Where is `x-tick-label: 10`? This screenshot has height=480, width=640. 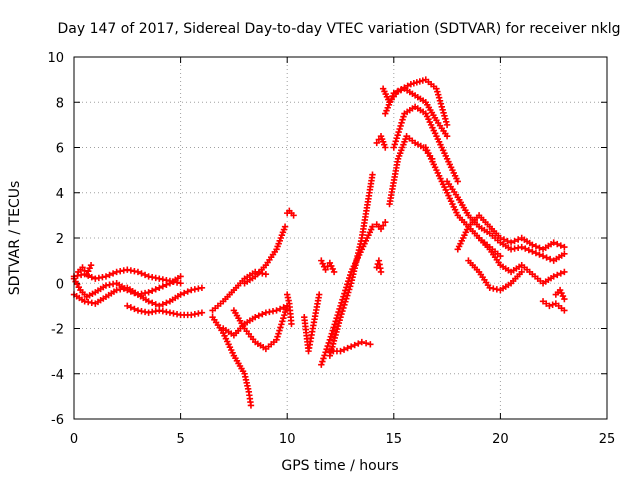 x-tick-label: 10 is located at coordinates (287, 439).